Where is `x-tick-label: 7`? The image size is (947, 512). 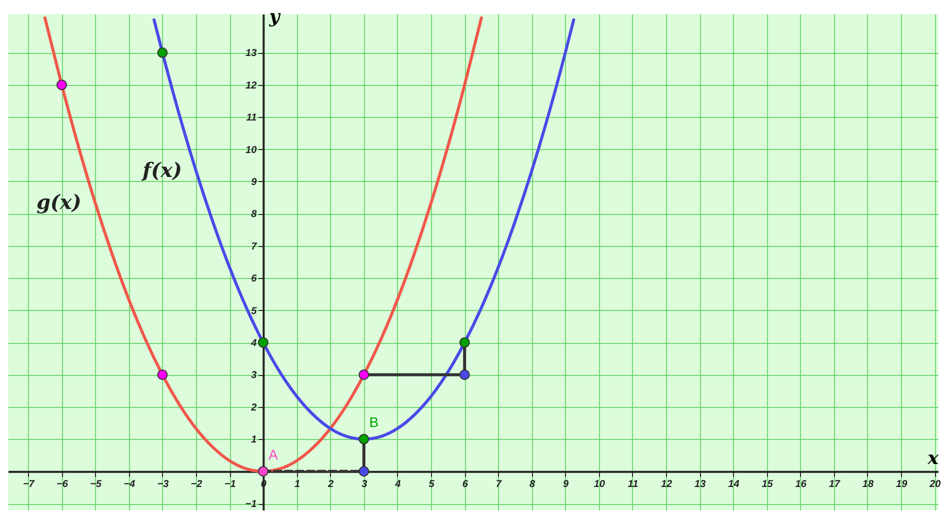 x-tick-label: 7 is located at coordinates (499, 484).